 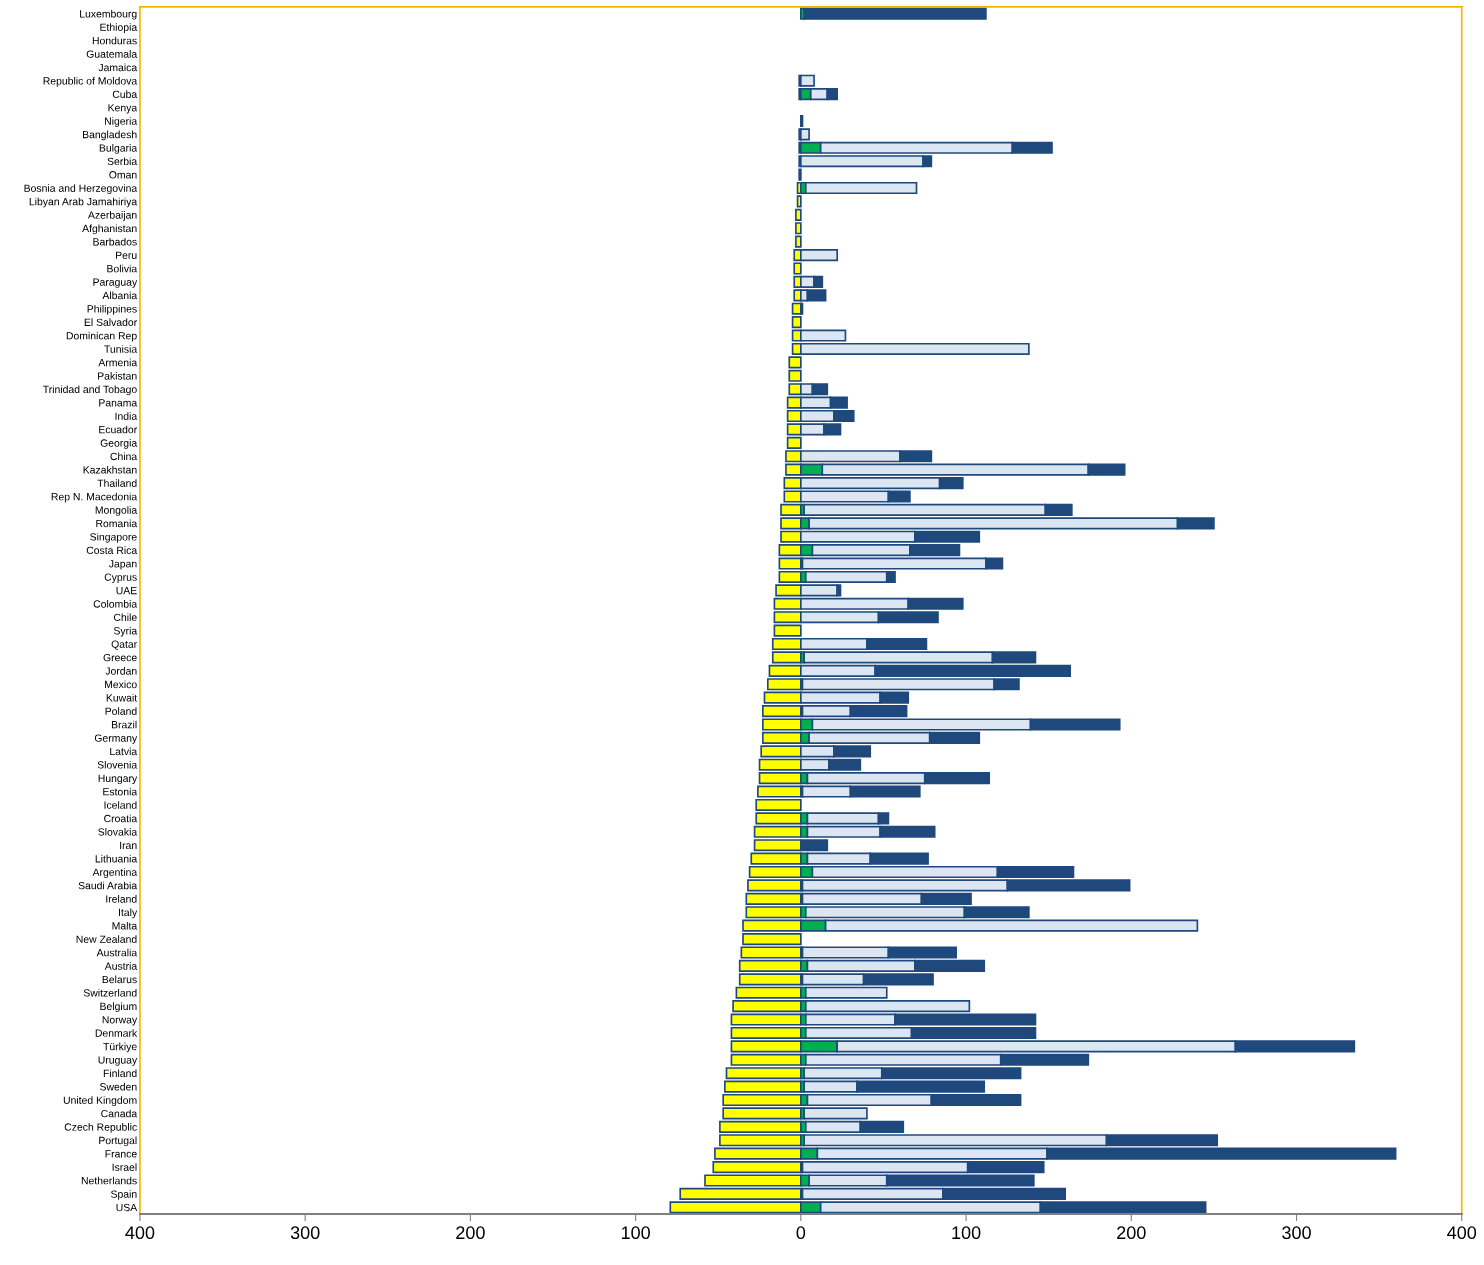 What do you see at coordinates (90, 81) in the screenshot?
I see `y-tick-label: Republic of Moldova` at bounding box center [90, 81].